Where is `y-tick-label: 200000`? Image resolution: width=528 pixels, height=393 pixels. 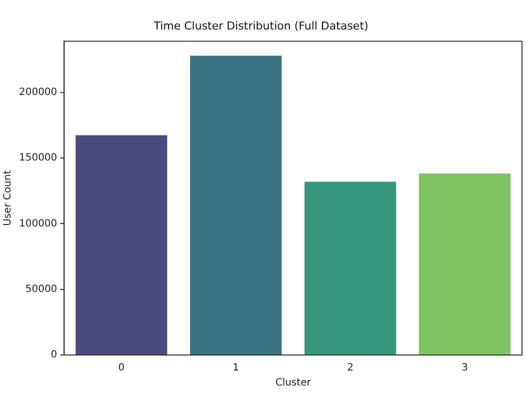
y-tick-label: 200000 is located at coordinates (38, 92).